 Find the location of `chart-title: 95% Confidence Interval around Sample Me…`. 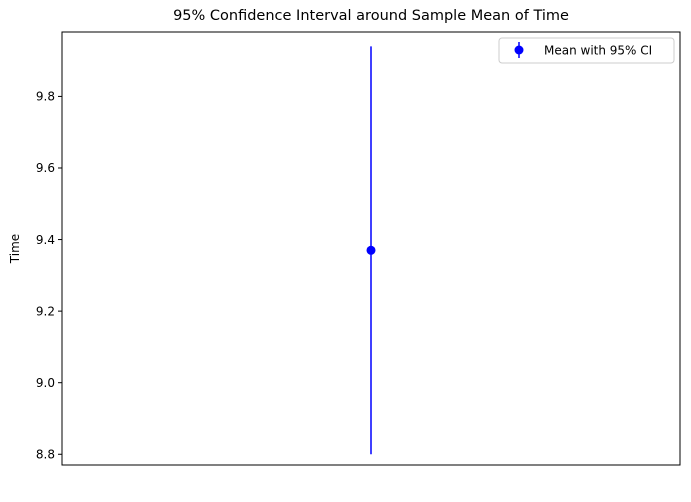

chart-title: 95% Confidence Interval around Sample Me… is located at coordinates (371, 16).